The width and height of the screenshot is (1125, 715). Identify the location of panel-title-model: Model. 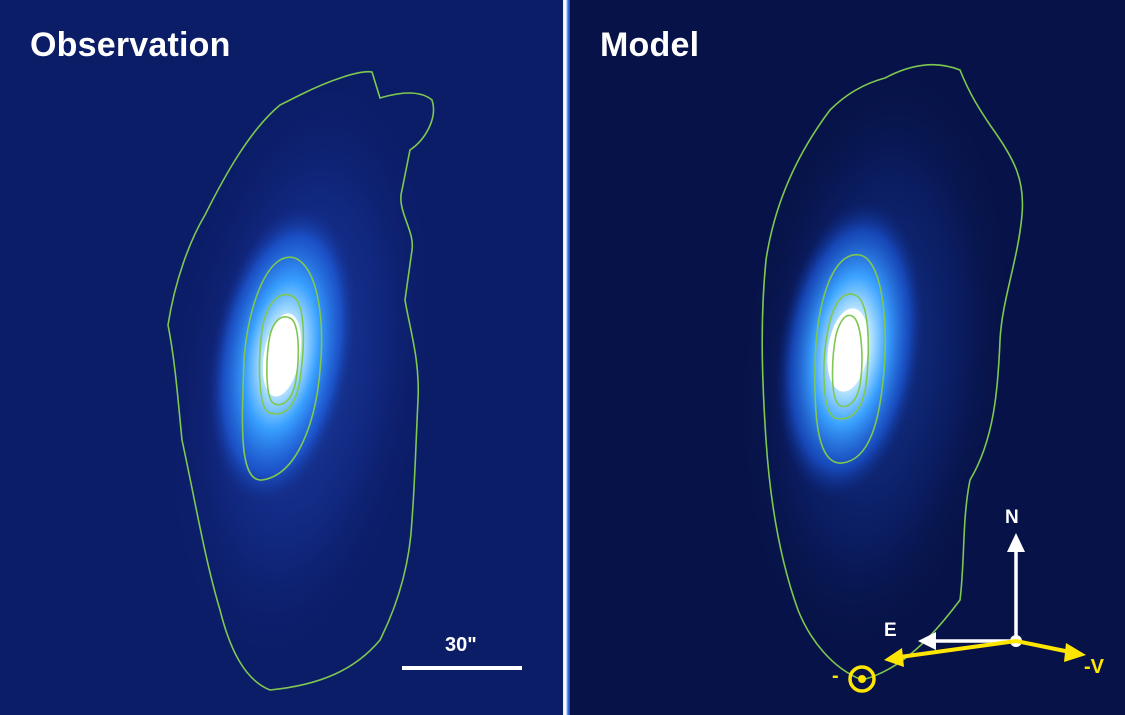
(650, 45).